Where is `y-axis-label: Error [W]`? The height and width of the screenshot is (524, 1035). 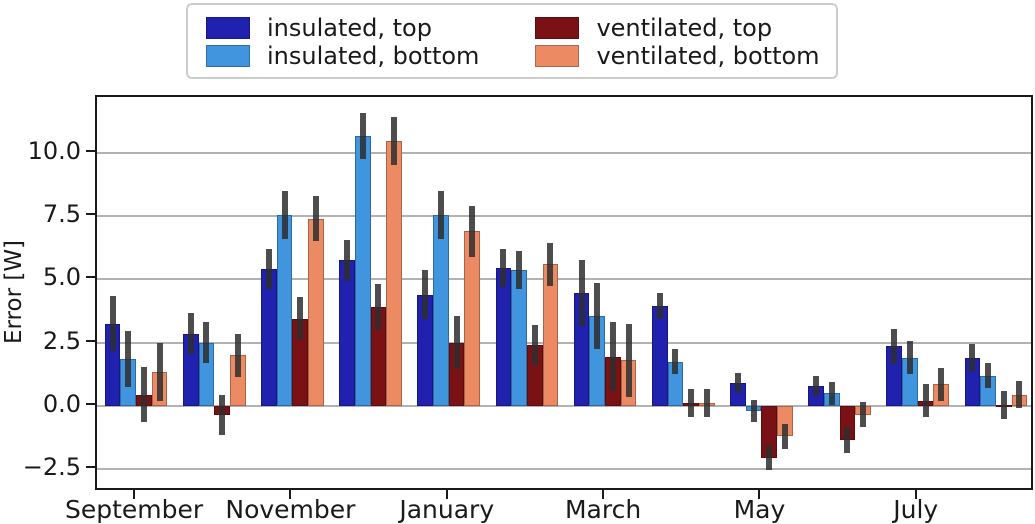
y-axis-label: Error [W] is located at coordinates (14, 292).